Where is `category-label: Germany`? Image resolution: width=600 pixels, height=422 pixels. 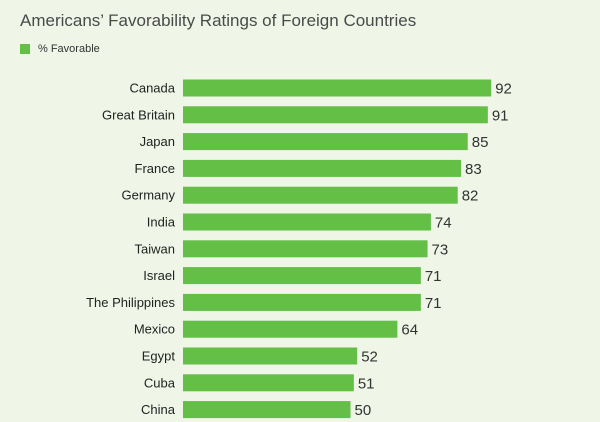 category-label: Germany is located at coordinates (149, 195).